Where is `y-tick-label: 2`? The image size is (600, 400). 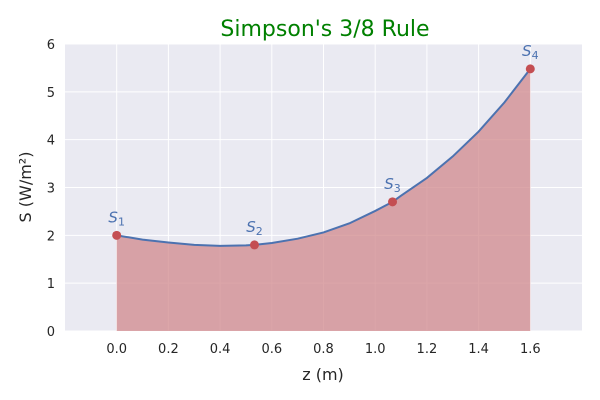 y-tick-label: 2 is located at coordinates (51, 236).